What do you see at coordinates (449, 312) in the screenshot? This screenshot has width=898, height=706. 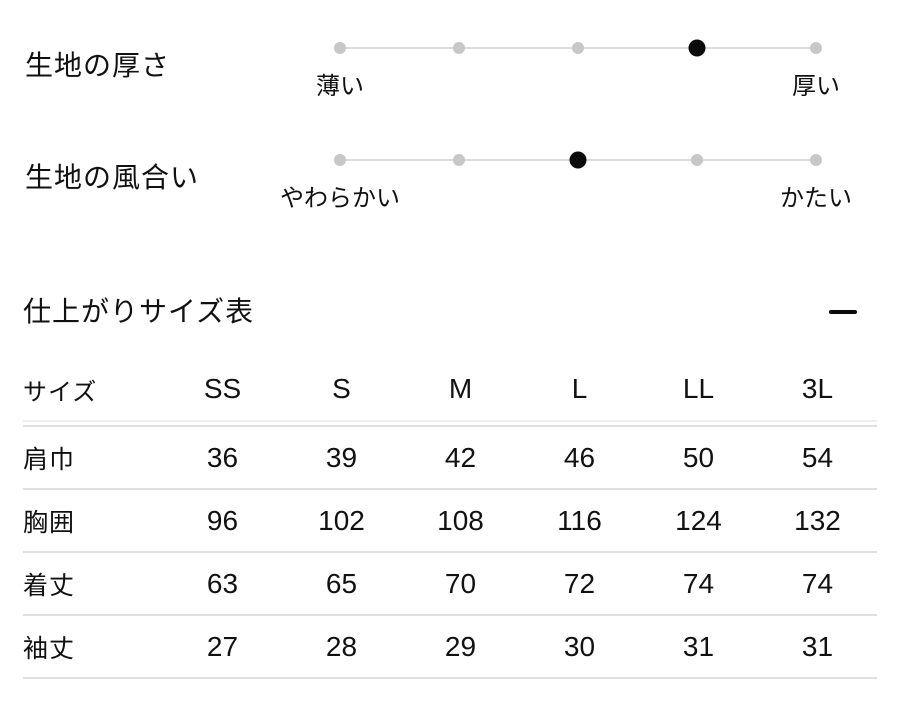 I see `size-table-accordion-header: 仕上がりサイズ表` at bounding box center [449, 312].